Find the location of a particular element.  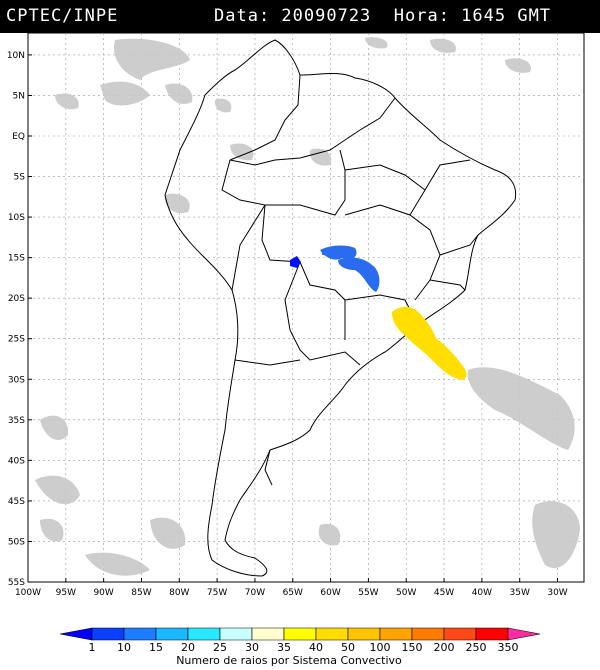

colorbar-tick-label: 1 is located at coordinates (92, 647).